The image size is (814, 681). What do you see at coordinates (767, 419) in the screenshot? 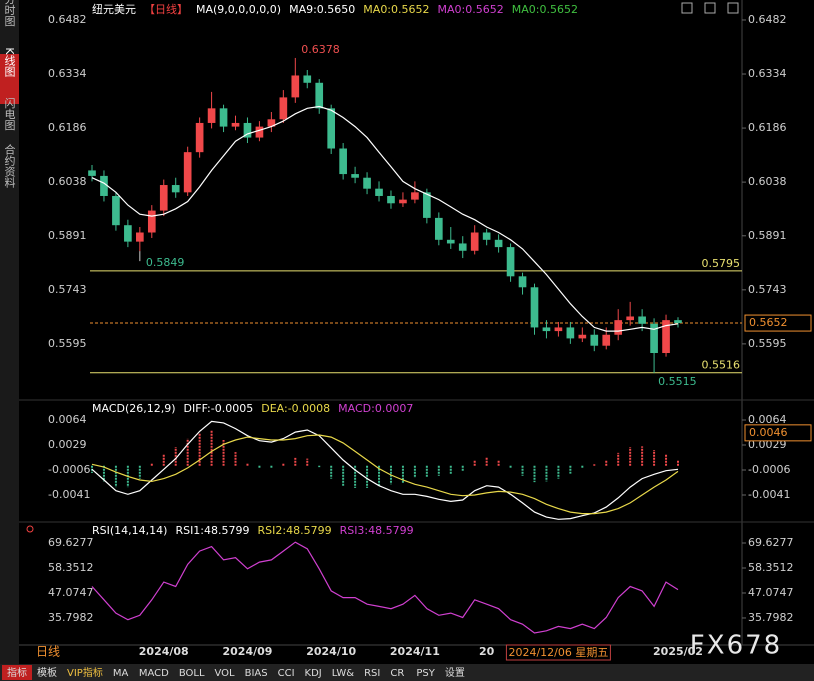
I see `y-tick-label-right: 0.0064` at bounding box center [767, 419].